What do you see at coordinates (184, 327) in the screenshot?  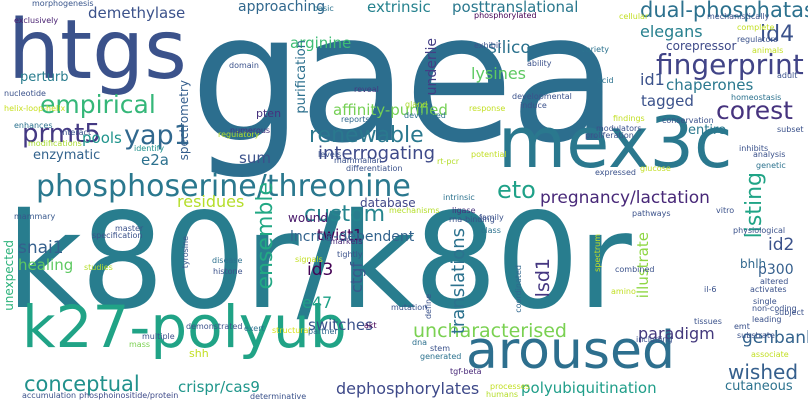 I see `word: k27-polyub` at bounding box center [184, 327].